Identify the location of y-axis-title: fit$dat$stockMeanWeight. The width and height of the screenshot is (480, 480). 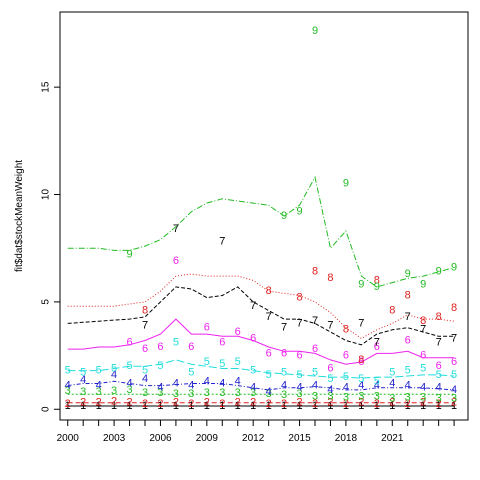
(19, 216).